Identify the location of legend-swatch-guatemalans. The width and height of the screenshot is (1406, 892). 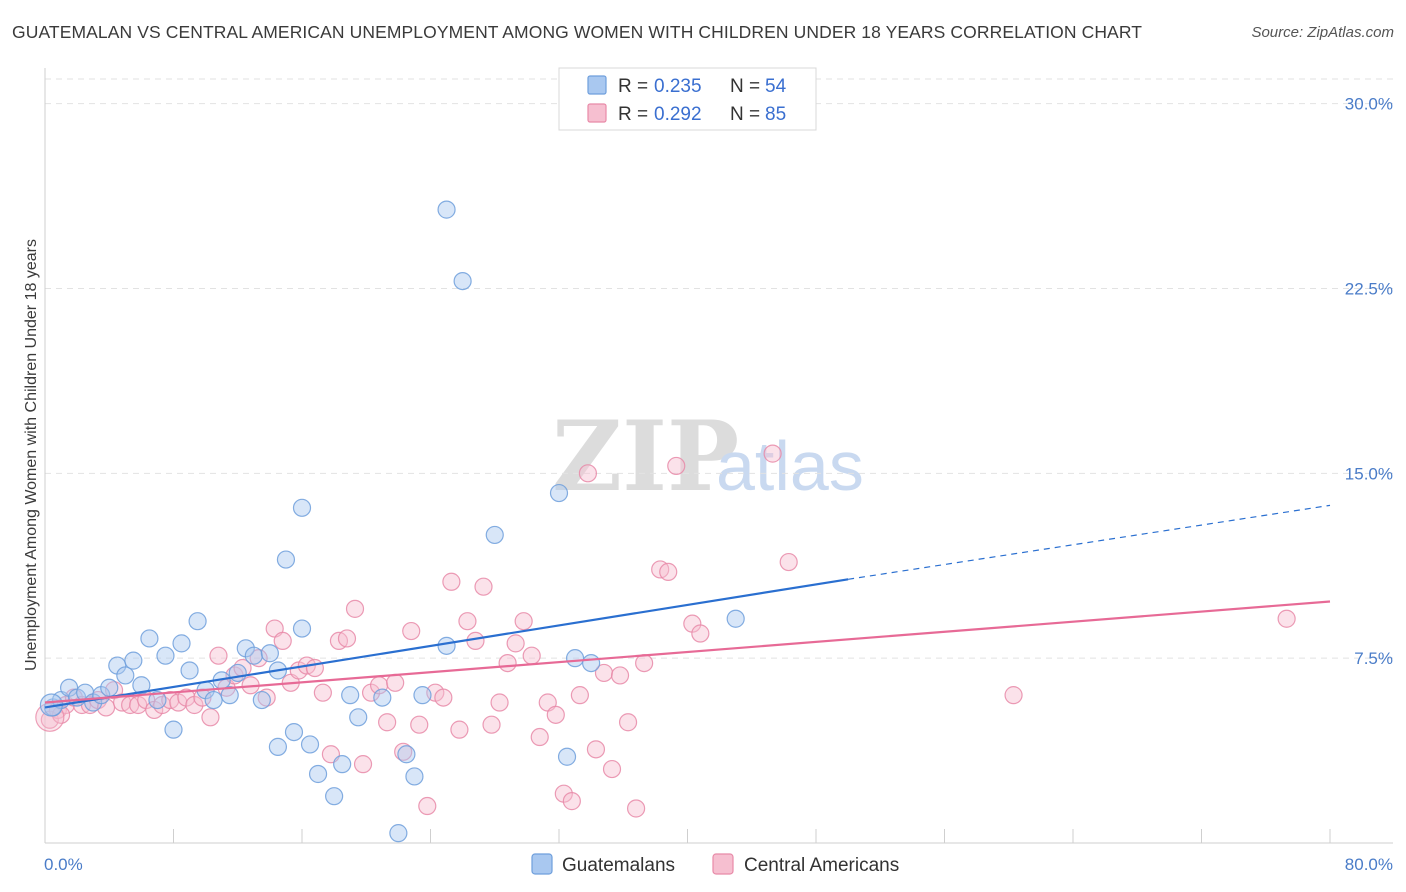
(597, 85).